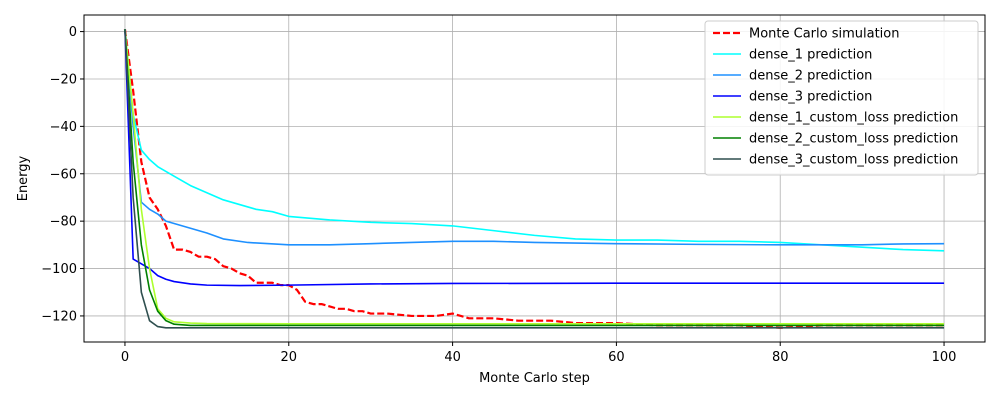  Describe the element at coordinates (534, 378) in the screenshot. I see `x-axis-label: Monte Carlo step` at that location.